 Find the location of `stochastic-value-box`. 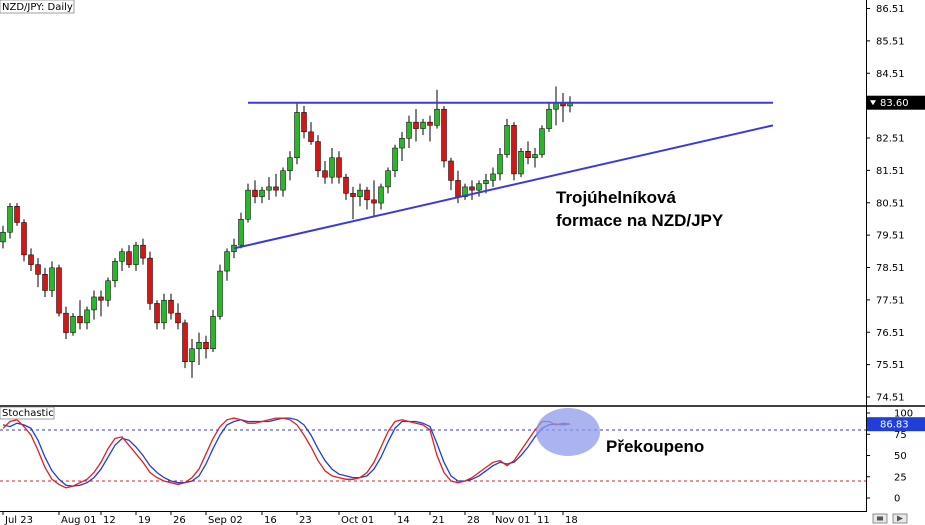

stochastic-value-box is located at coordinates (896, 424).